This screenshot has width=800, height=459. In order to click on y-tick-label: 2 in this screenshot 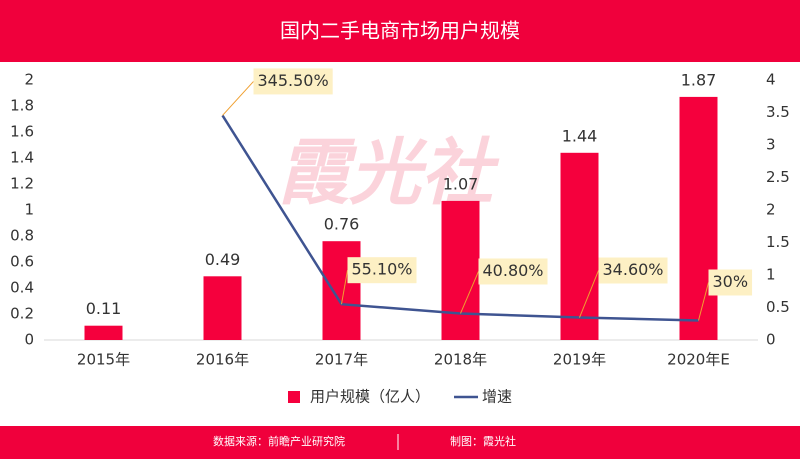, I will do `click(29, 80)`.